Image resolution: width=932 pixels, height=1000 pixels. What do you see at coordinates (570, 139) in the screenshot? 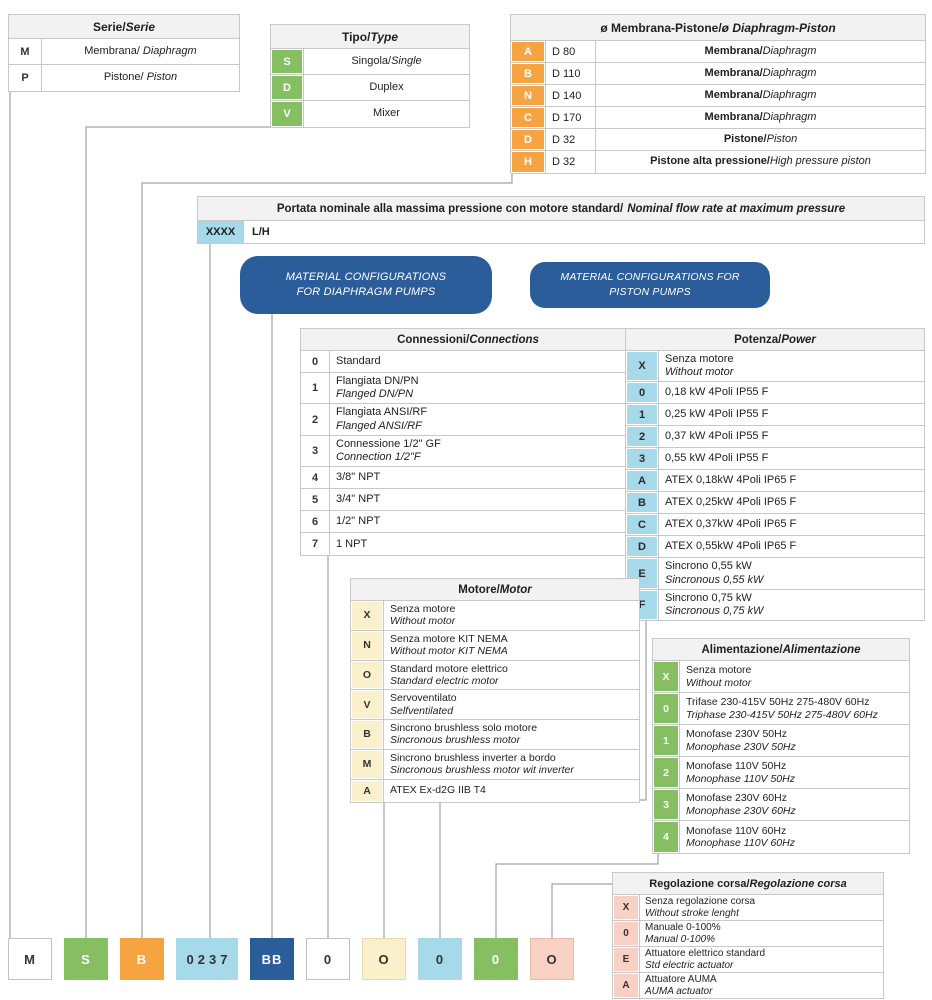
I see `membrana-size-cell: D 32` at bounding box center [570, 139].